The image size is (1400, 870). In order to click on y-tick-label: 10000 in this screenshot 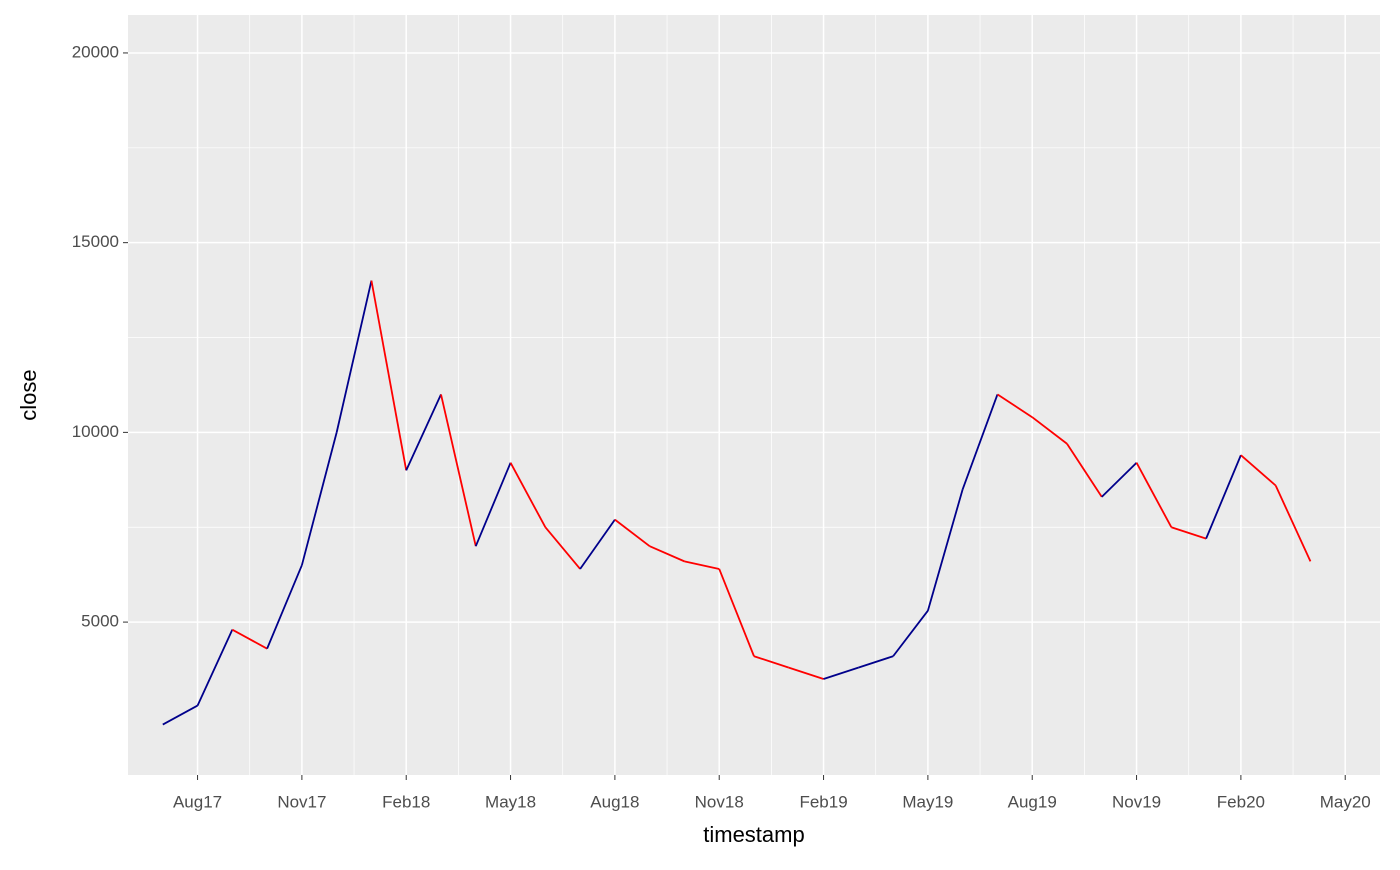, I will do `click(95, 431)`.